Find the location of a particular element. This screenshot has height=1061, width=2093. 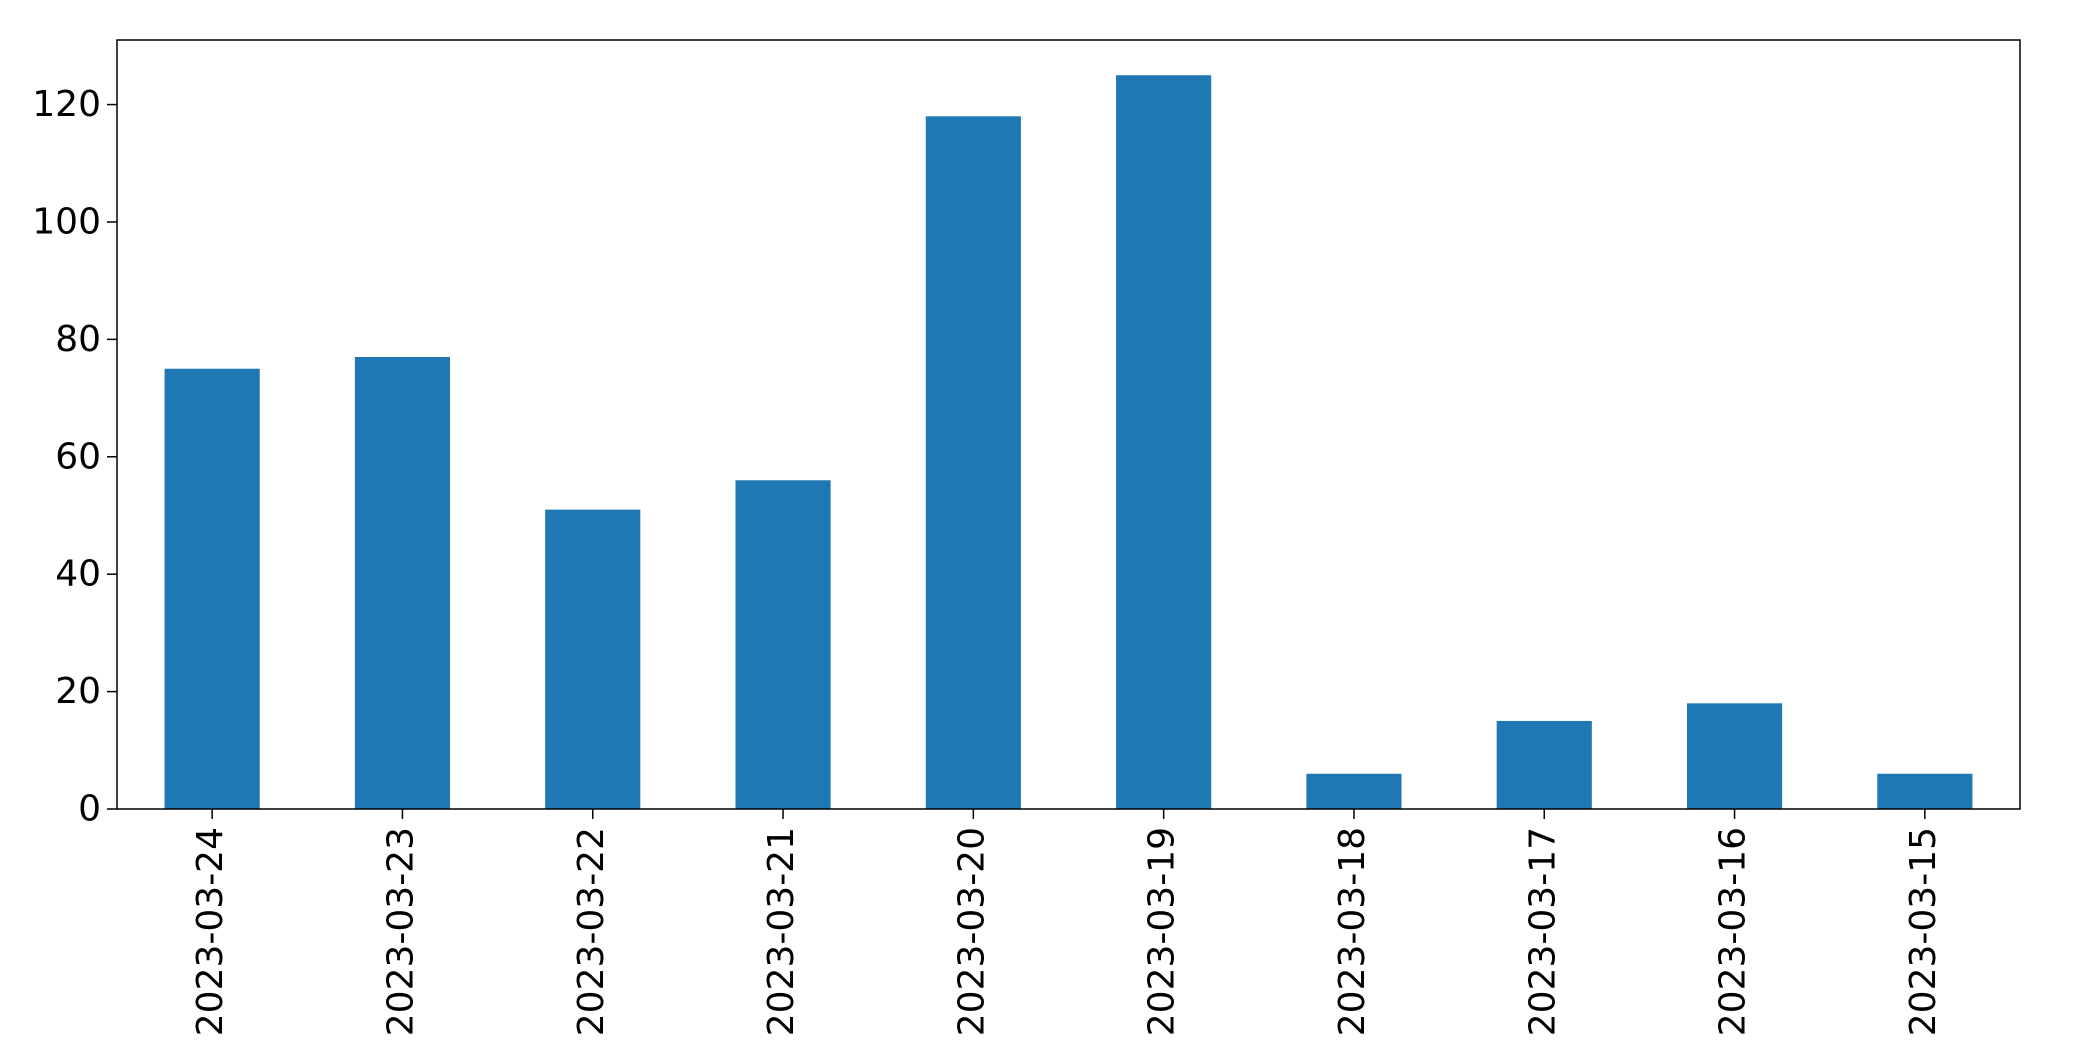

y-tick-label: 100 is located at coordinates (66, 221).